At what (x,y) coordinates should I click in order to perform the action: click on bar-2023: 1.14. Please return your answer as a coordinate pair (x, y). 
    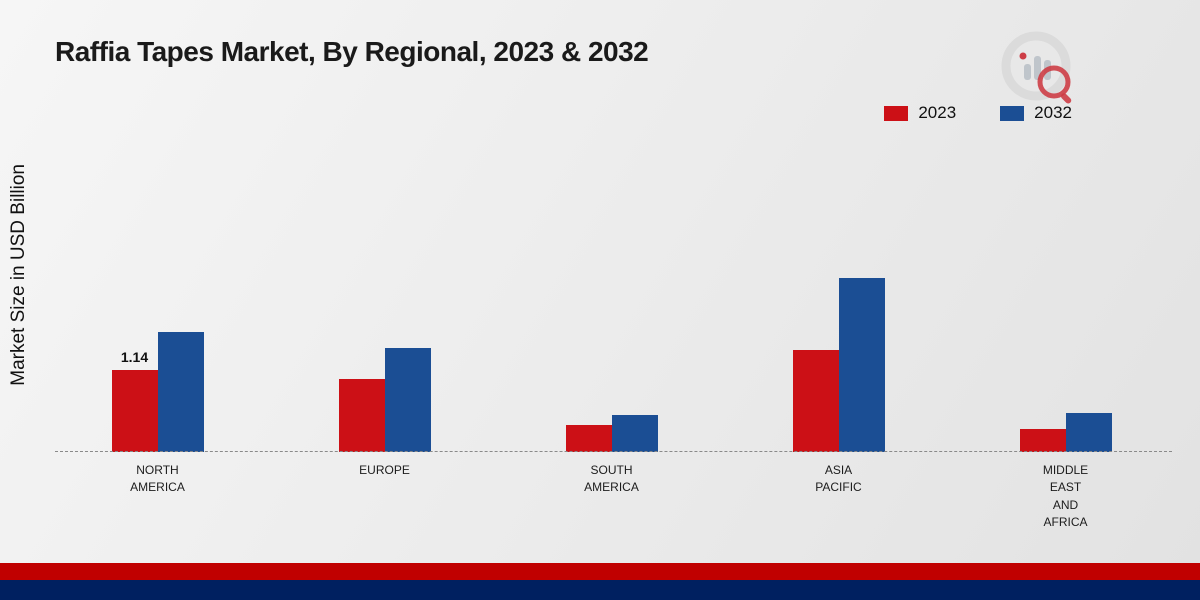
    Looking at the image, I should click on (134, 400).